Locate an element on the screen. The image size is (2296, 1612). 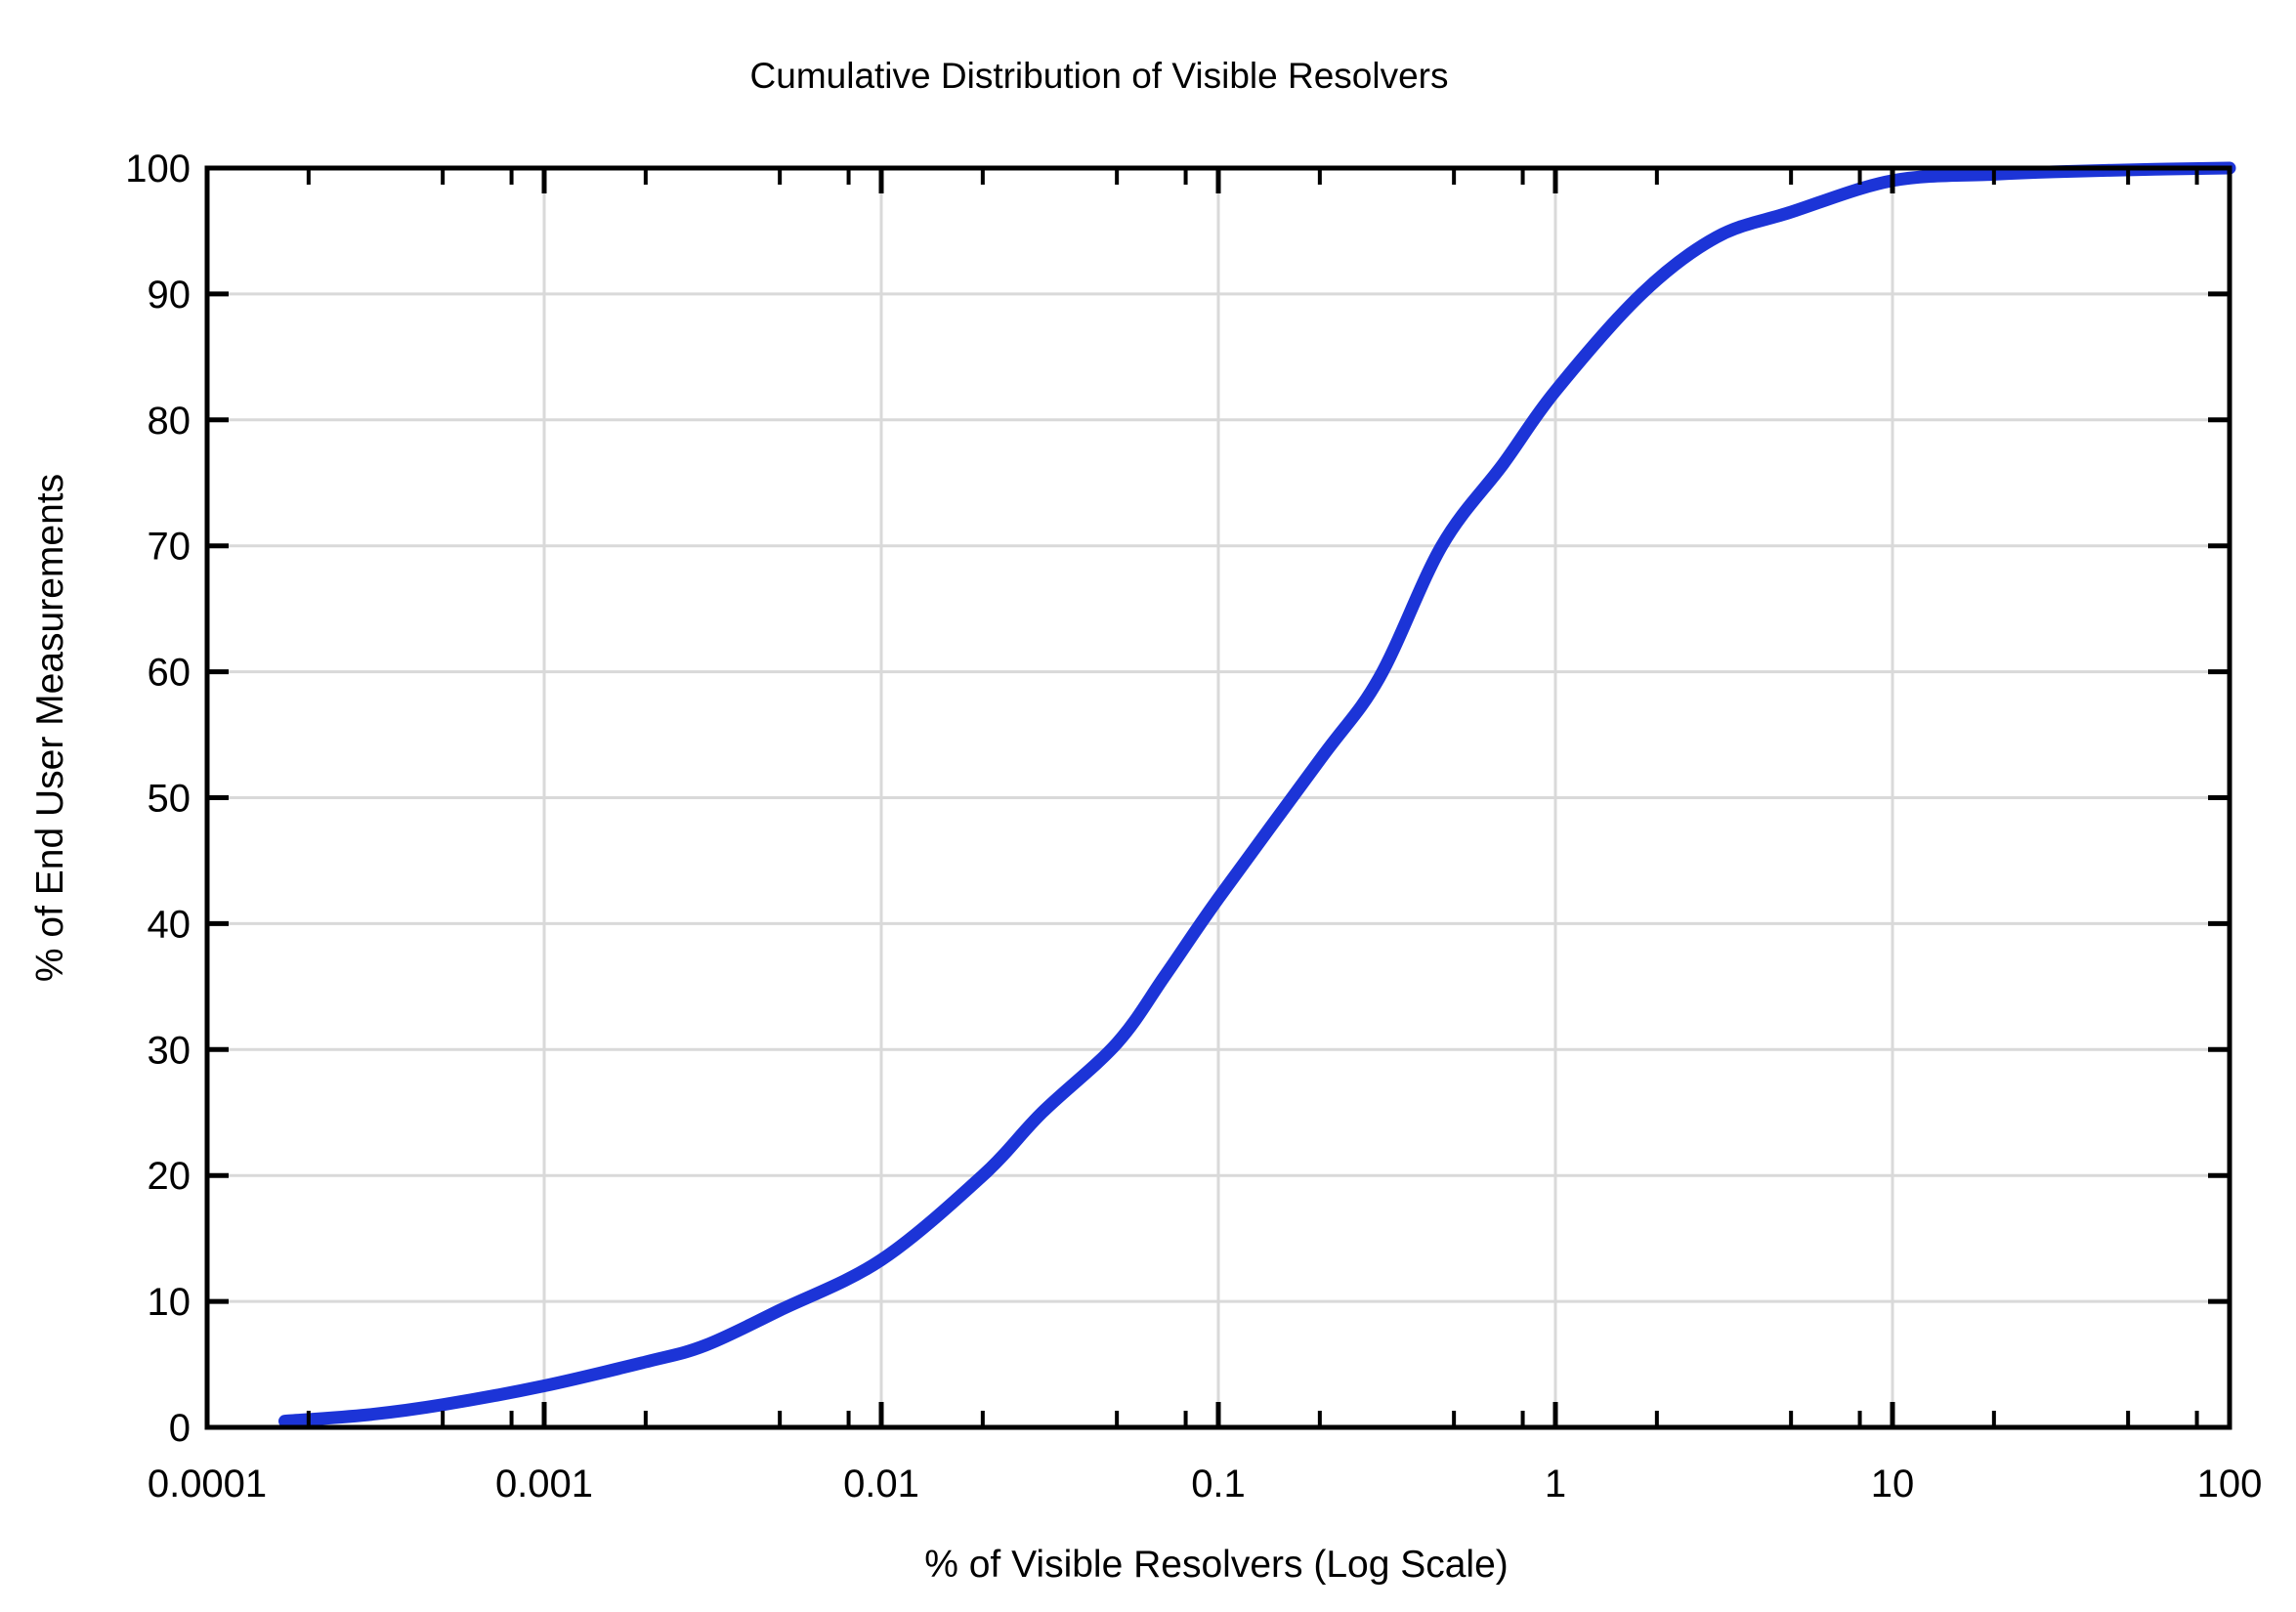
y-tick-label: 50 is located at coordinates (170, 799).